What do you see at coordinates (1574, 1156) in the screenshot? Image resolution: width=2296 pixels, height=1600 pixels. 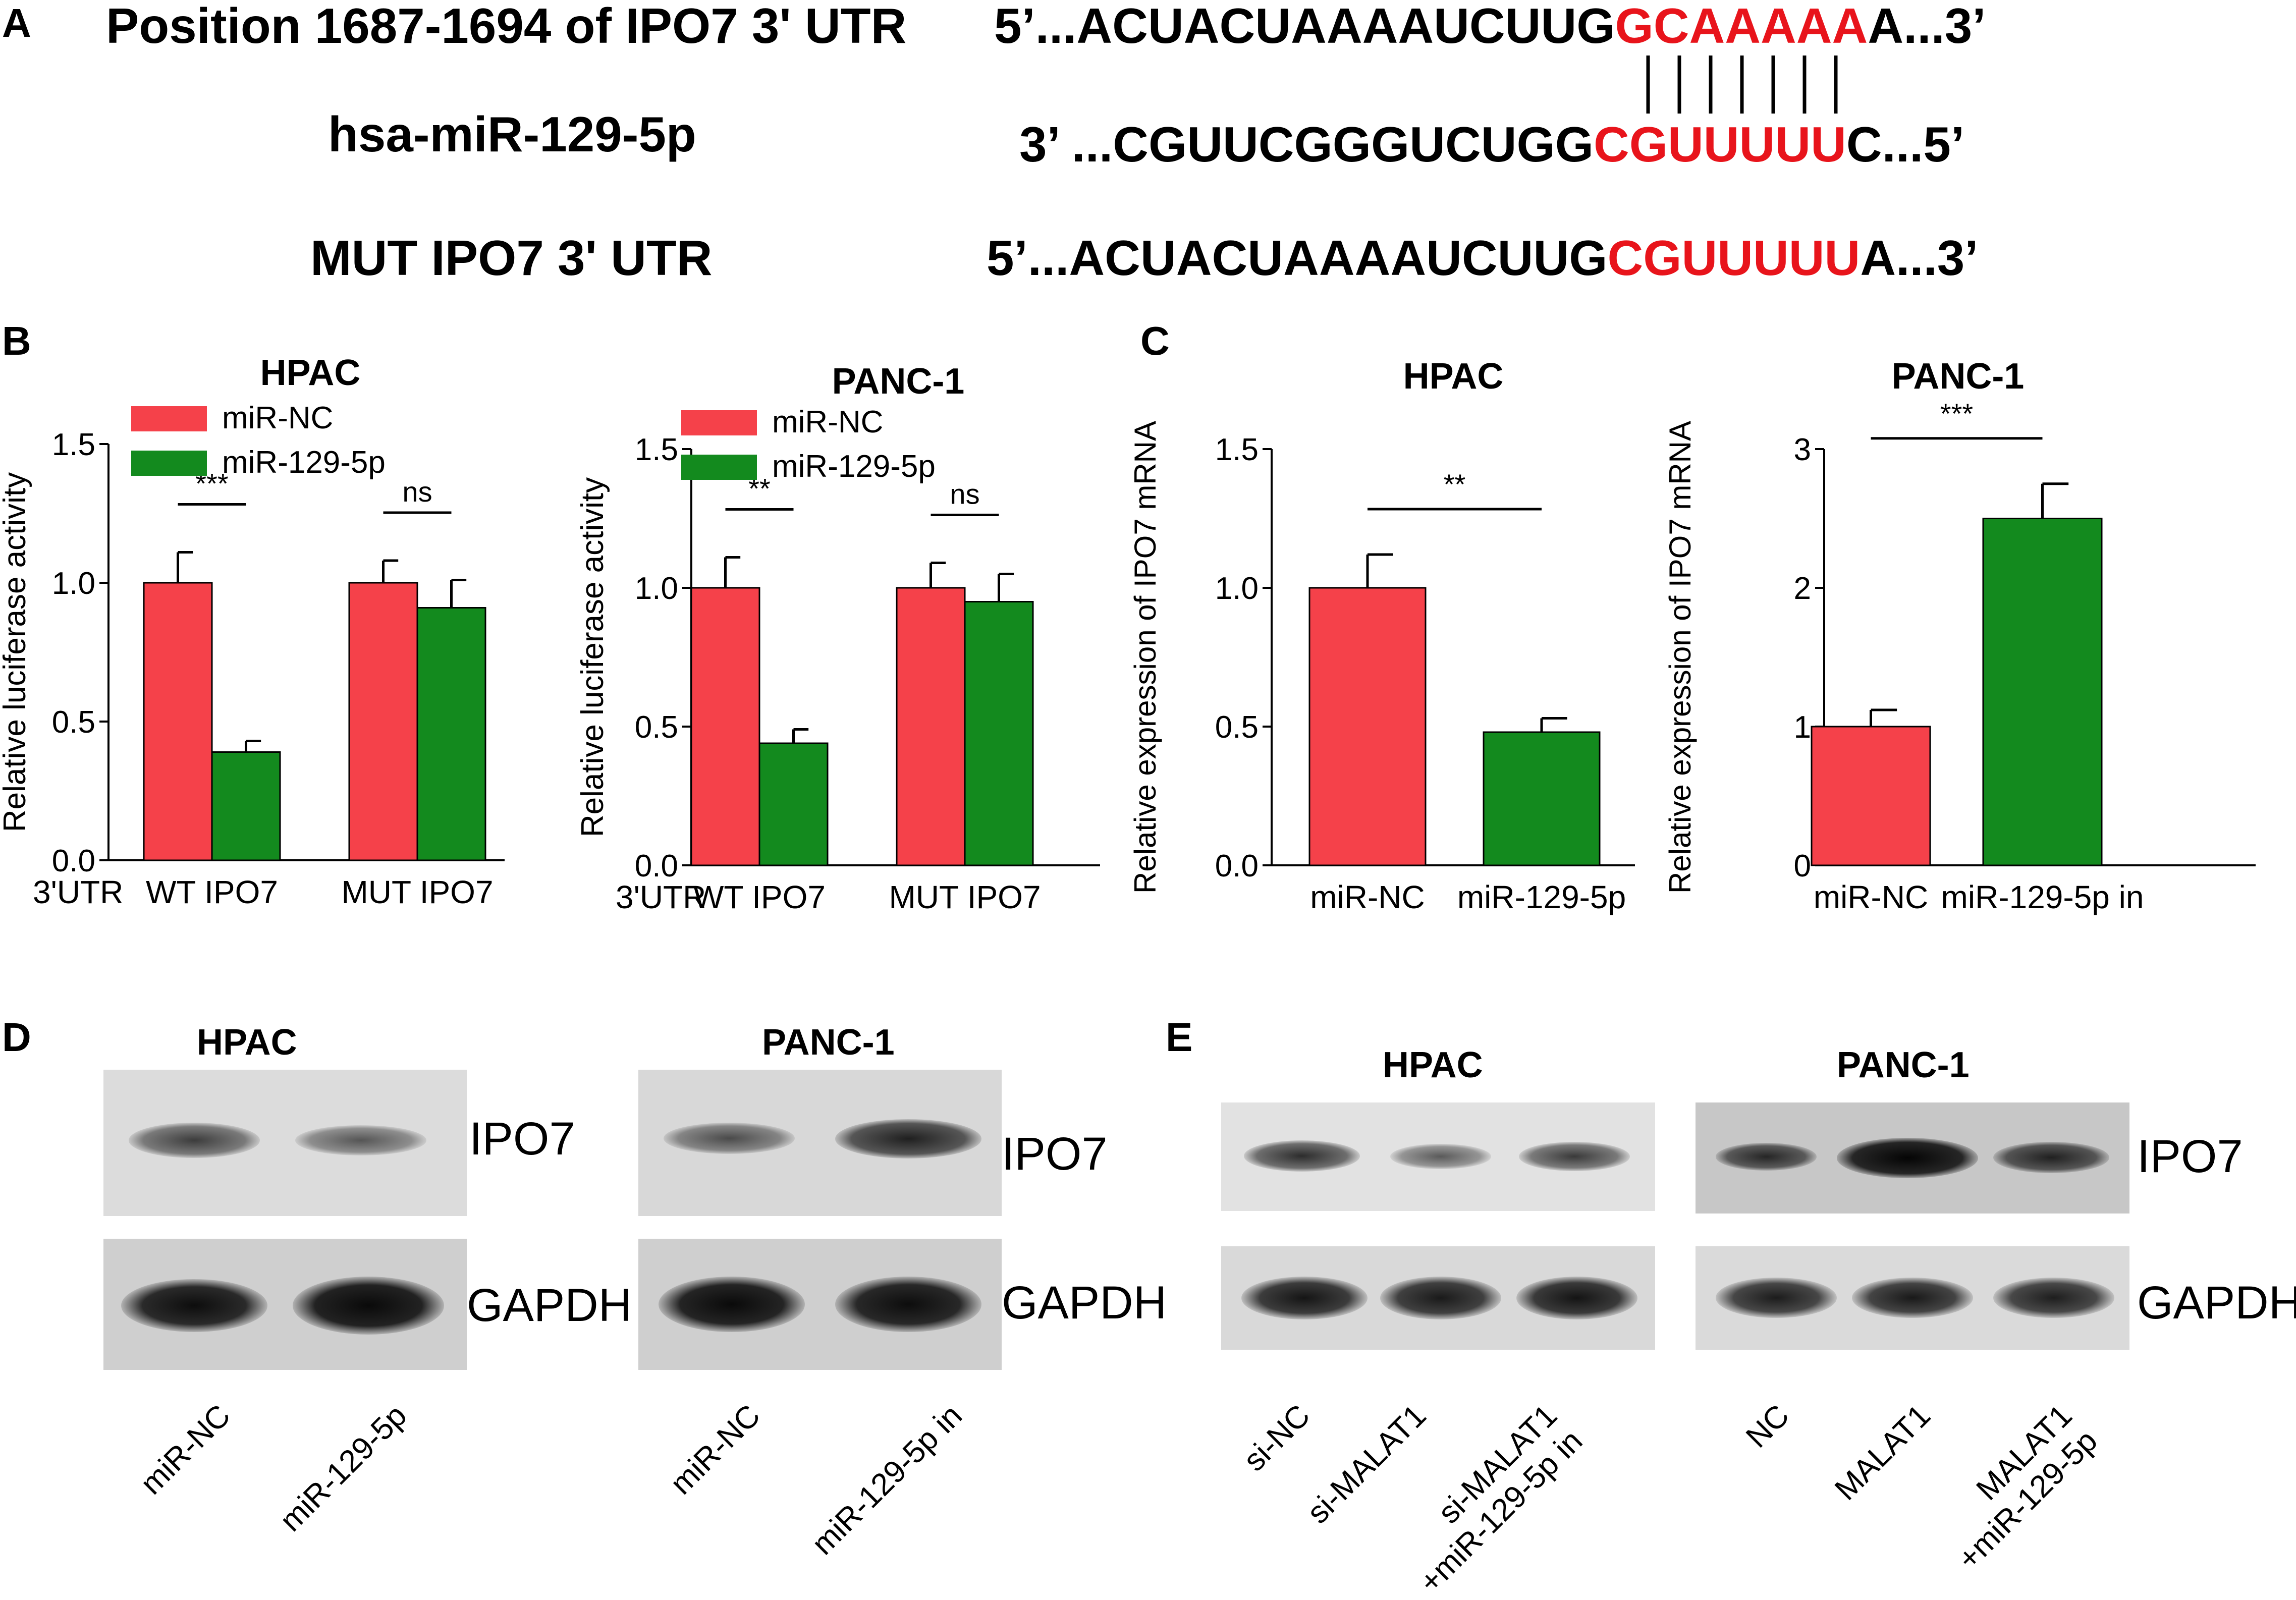 I see `band-ipo7-si-malat1-mir` at bounding box center [1574, 1156].